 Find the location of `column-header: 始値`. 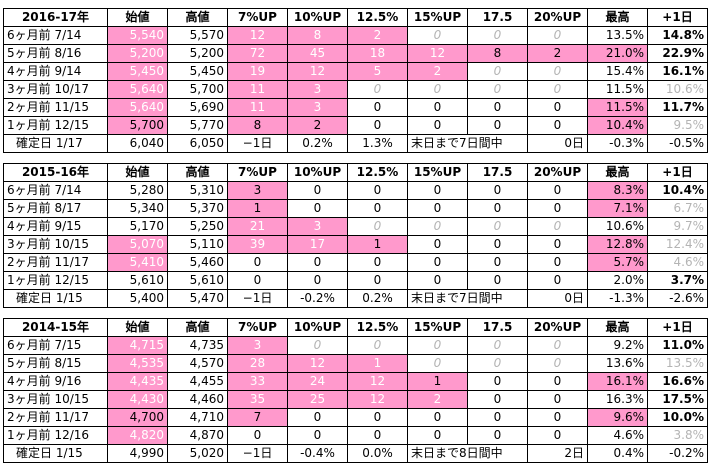

column-header: 始値 is located at coordinates (137, 327).